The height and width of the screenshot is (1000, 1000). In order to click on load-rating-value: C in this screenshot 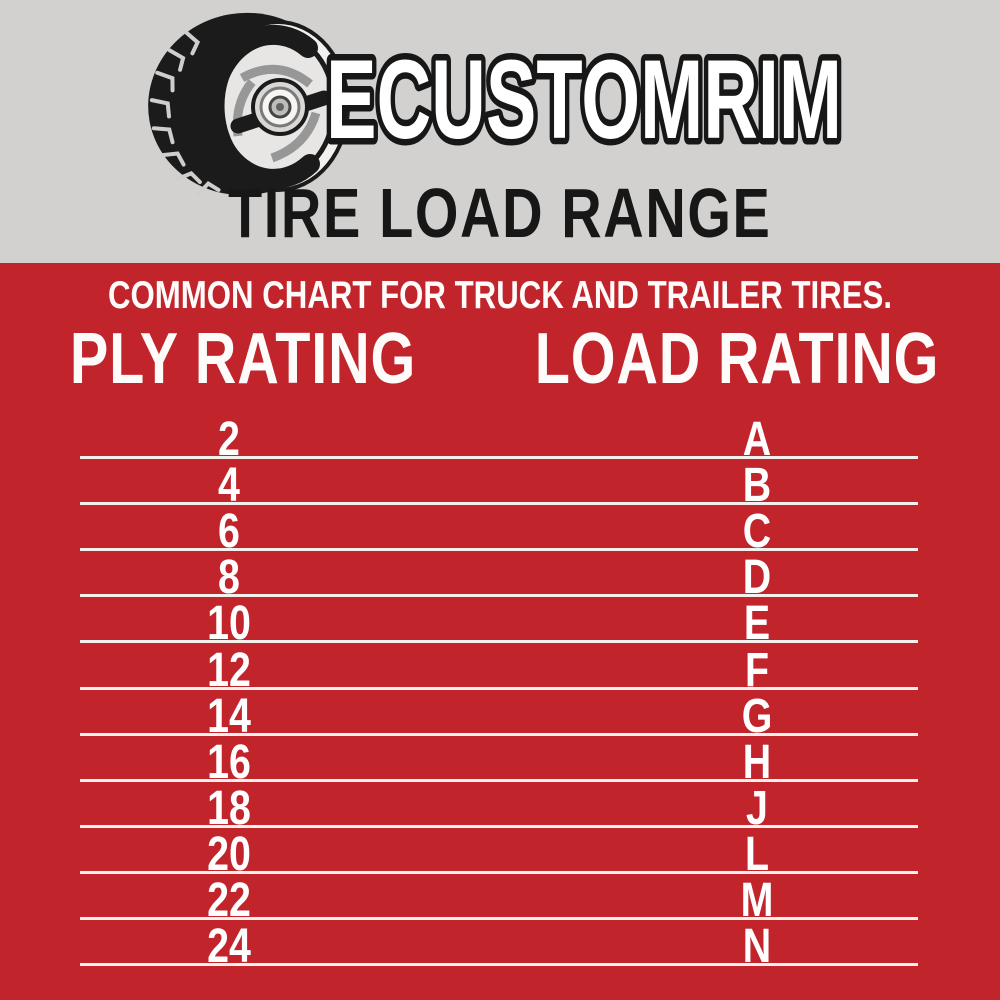, I will do `click(757, 532)`.